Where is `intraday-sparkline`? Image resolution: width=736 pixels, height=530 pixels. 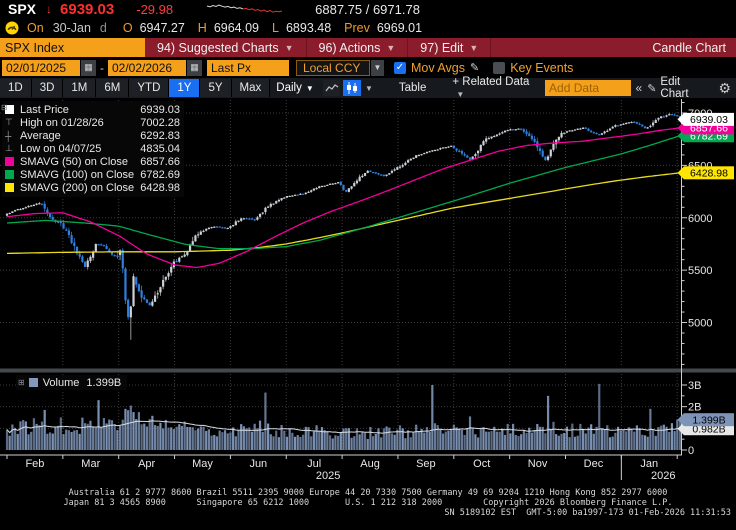 intraday-sparkline is located at coordinates (244, 8).